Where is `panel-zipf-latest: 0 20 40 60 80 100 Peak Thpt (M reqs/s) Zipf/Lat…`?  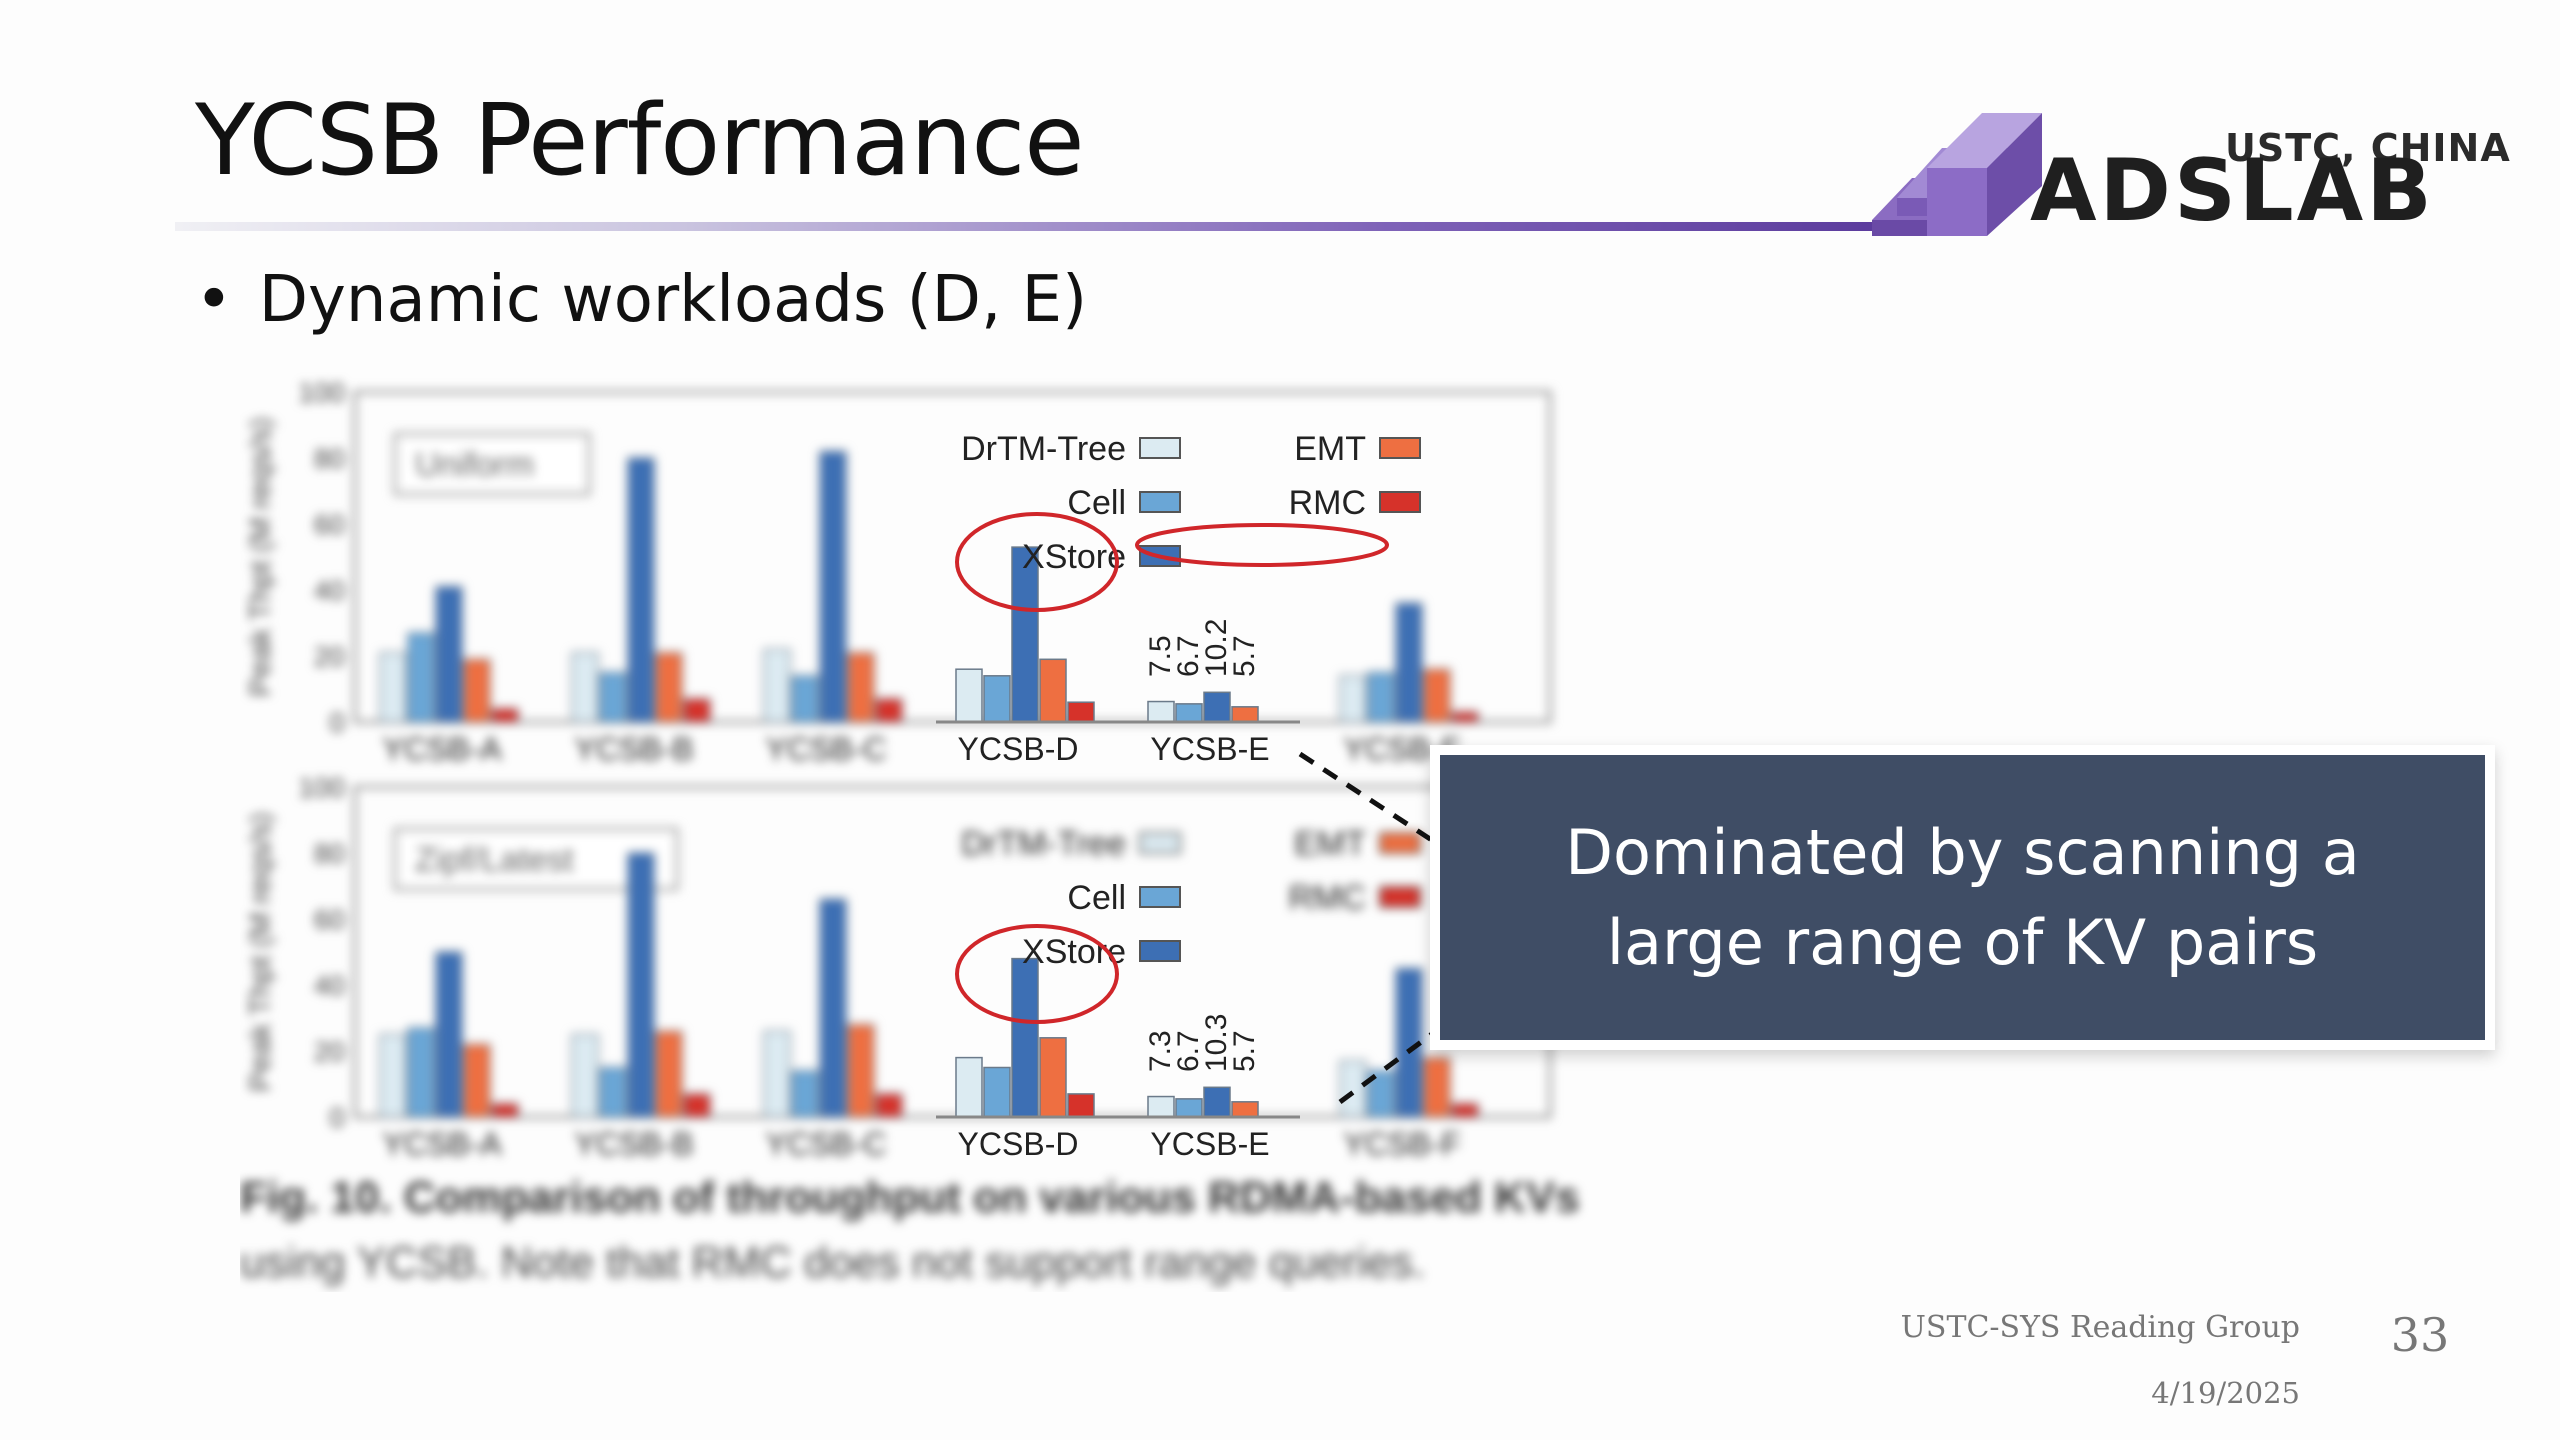
panel-zipf-latest: 0 20 40 60 80 100 Peak Thpt (M reqs/s) Zipf/Lat… is located at coordinates (898, 967).